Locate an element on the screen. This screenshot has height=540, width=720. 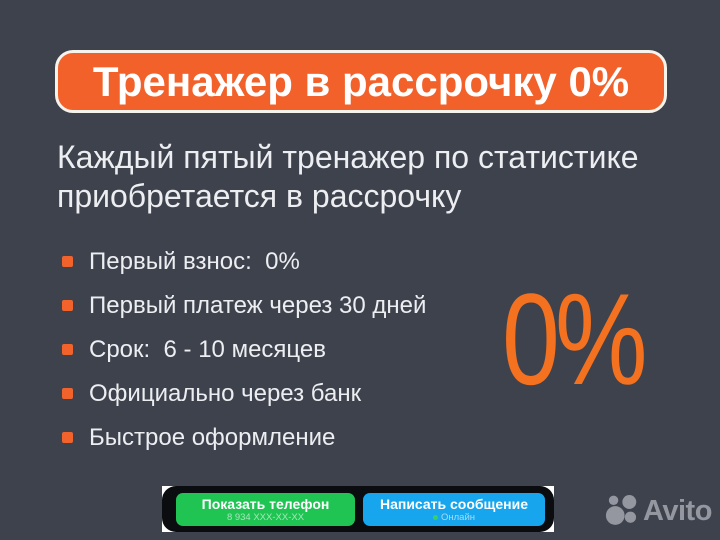
avito-logo-text: Avito is located at coordinates (677, 510).